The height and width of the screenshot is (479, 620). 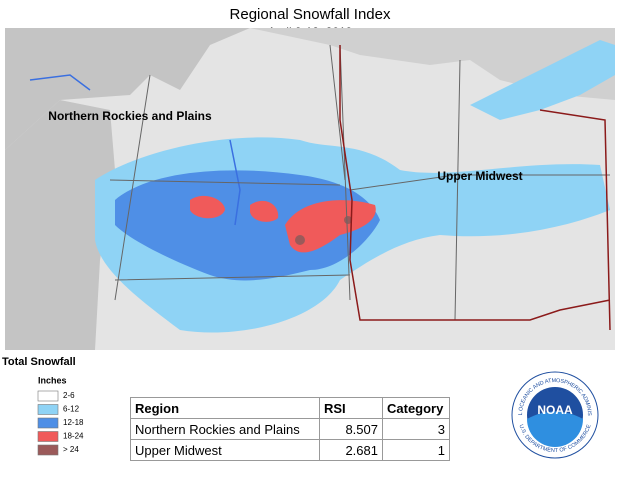 What do you see at coordinates (479, 176) in the screenshot?
I see `region-label: Upper Midwest` at bounding box center [479, 176].